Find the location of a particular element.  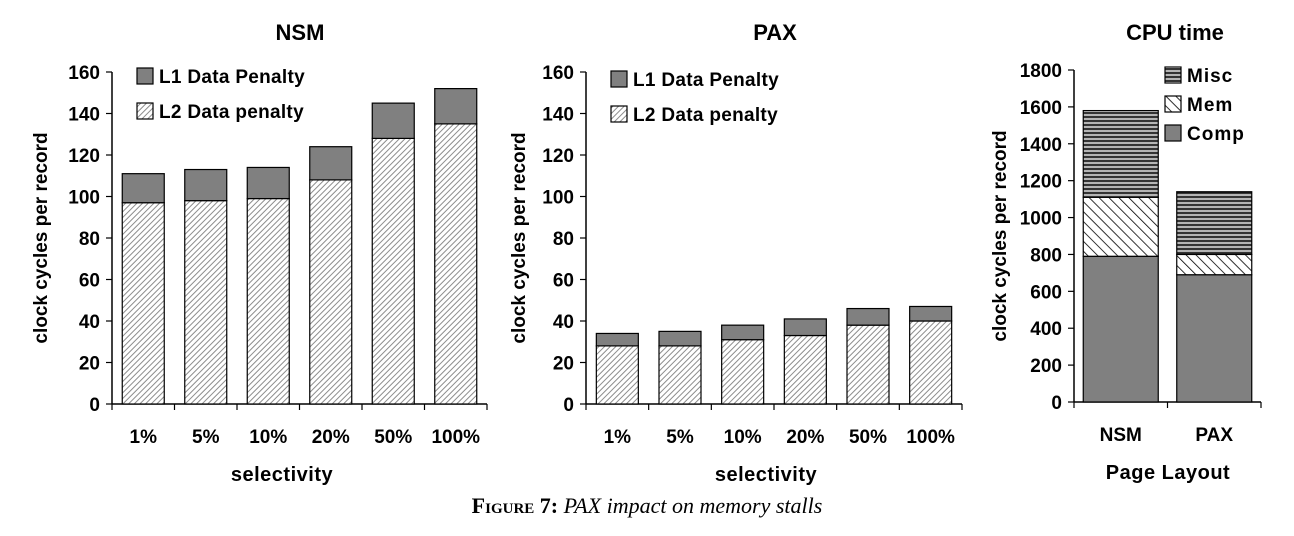

nsm-legend-swatch-l1-data-penalty is located at coordinates (145, 76).